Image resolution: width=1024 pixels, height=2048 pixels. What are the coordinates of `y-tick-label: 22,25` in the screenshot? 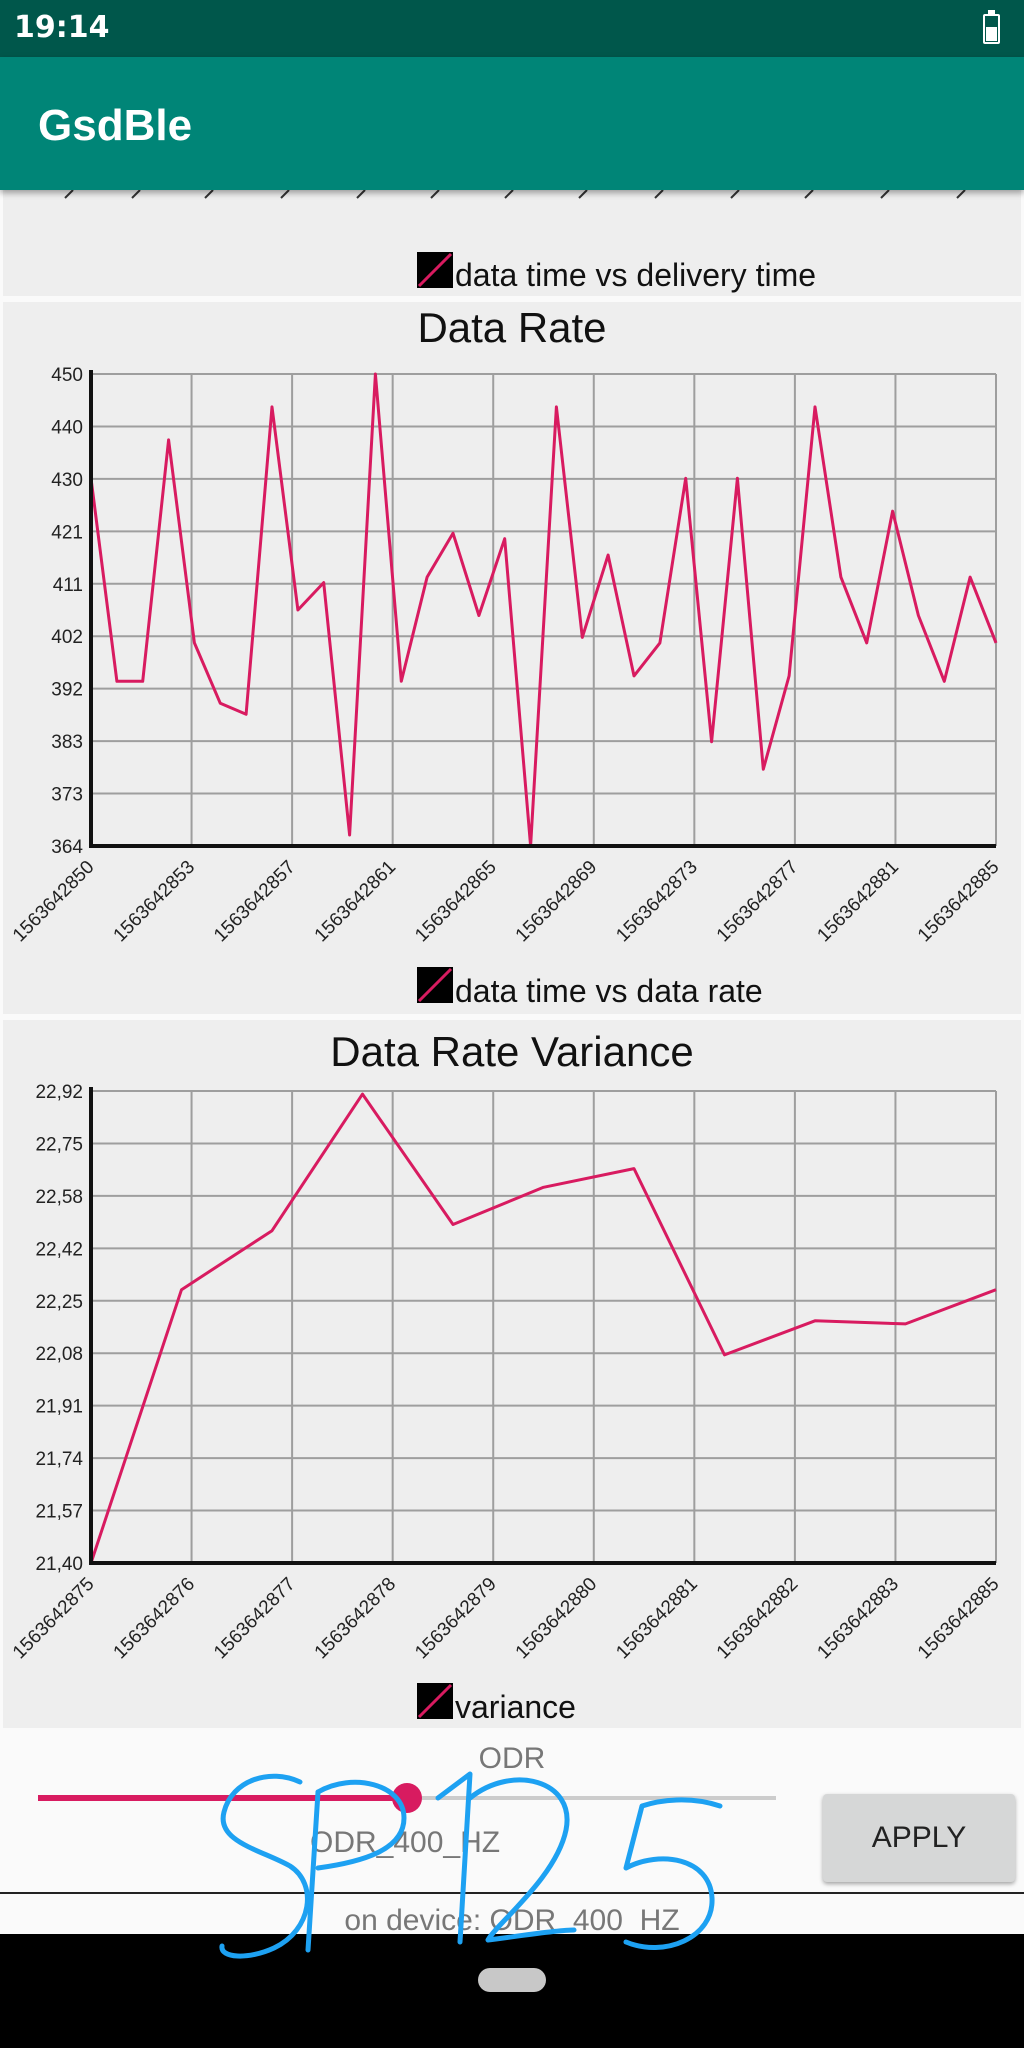 It's located at (59, 1302).